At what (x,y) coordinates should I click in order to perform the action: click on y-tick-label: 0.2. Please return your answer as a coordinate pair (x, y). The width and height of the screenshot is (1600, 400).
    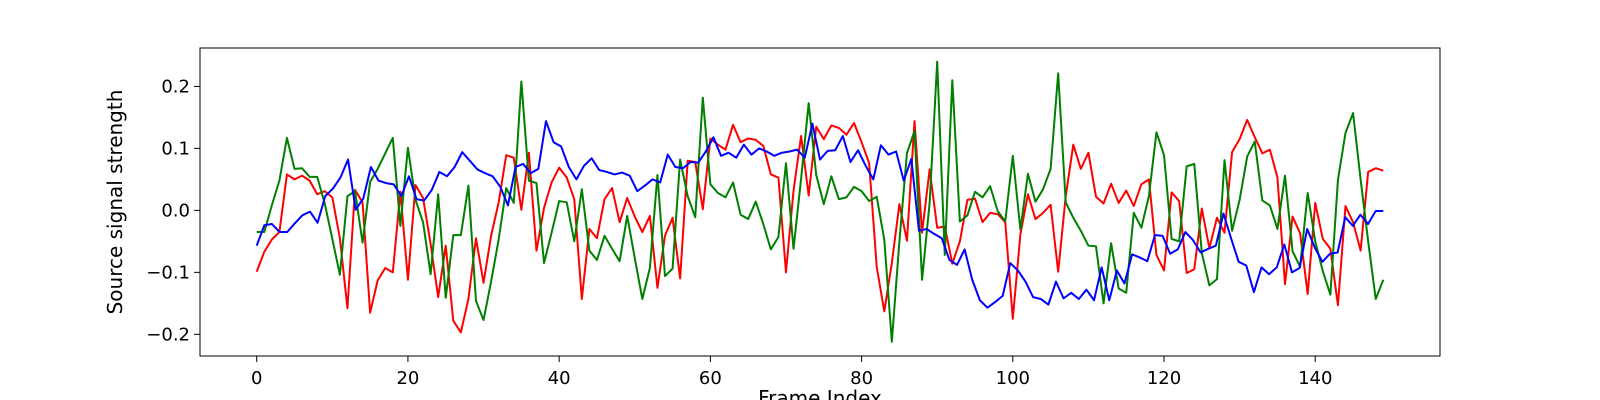
    Looking at the image, I should click on (175, 86).